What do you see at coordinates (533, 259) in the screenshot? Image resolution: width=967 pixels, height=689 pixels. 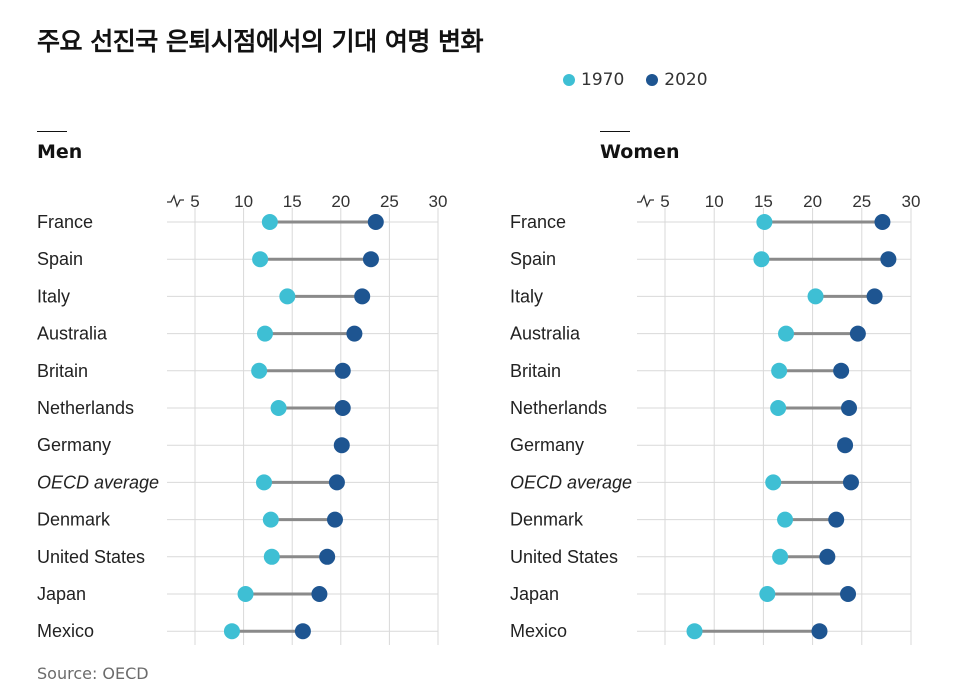 I see `women-category-label: Spain` at bounding box center [533, 259].